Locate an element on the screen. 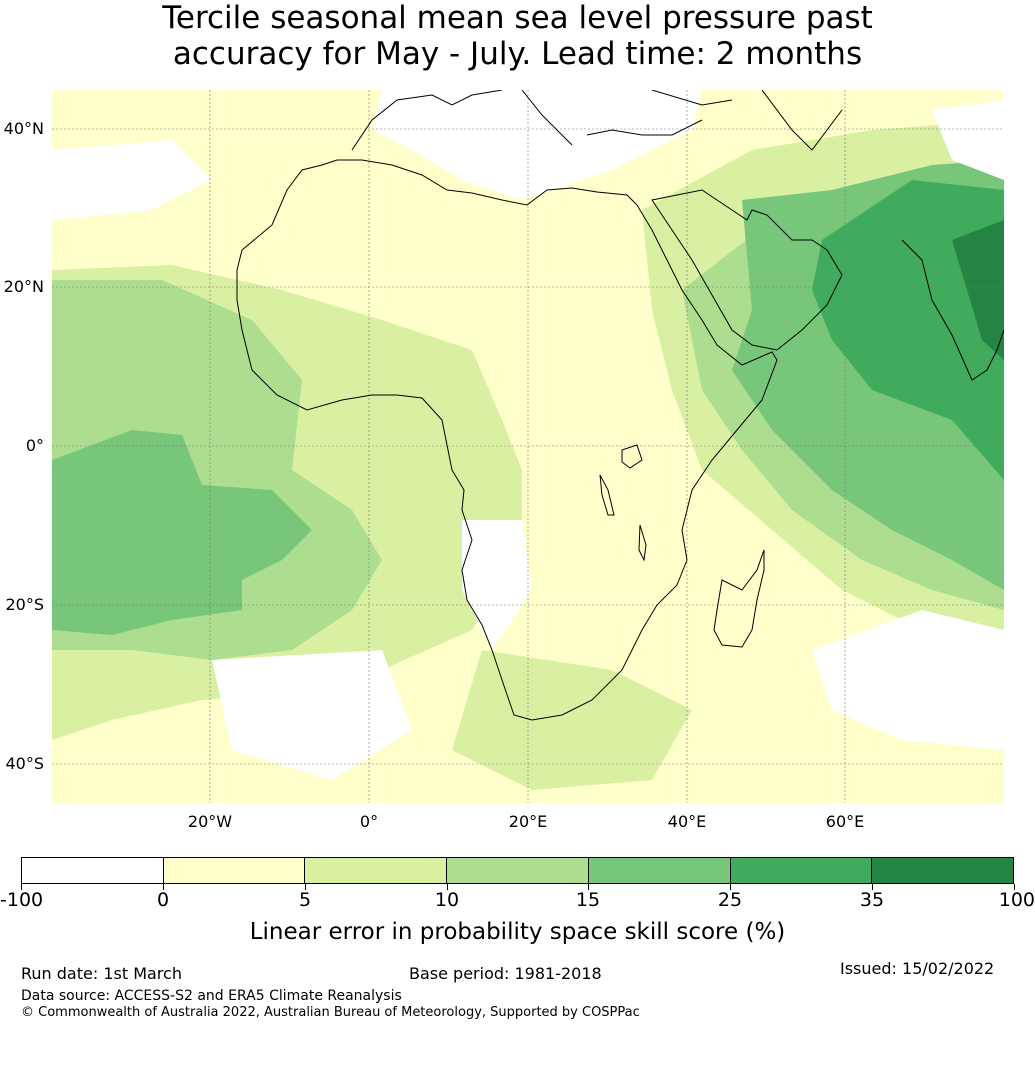 Image resolution: width=1035 pixels, height=1065 pixels. madagascar-coastline is located at coordinates (739, 598).